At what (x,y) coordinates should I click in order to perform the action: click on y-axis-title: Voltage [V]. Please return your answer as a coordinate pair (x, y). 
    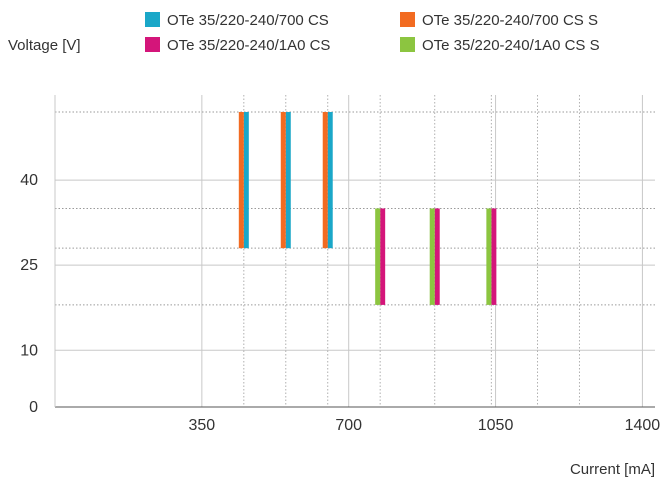
    Looking at the image, I should click on (44, 45).